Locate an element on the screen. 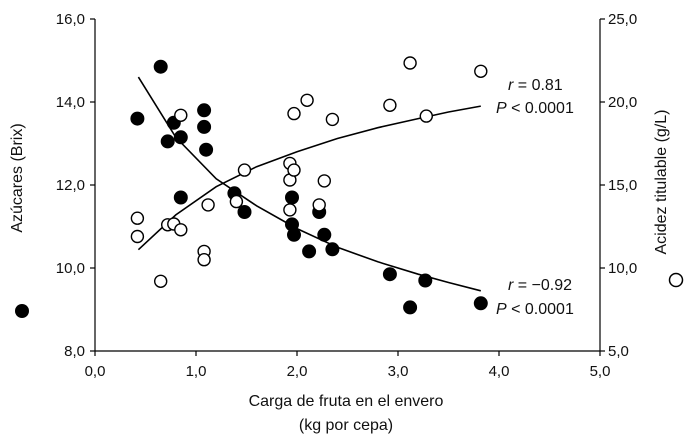 The width and height of the screenshot is (689, 439). x-axis-title-line-1: Carga de fruta en el envero is located at coordinates (346, 401).